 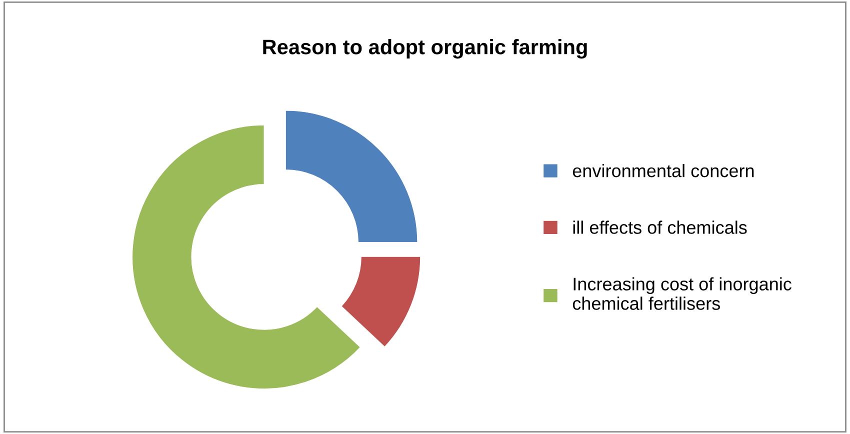 What do you see at coordinates (425, 49) in the screenshot?
I see `chart-title: Reason to adopt organic farming` at bounding box center [425, 49].